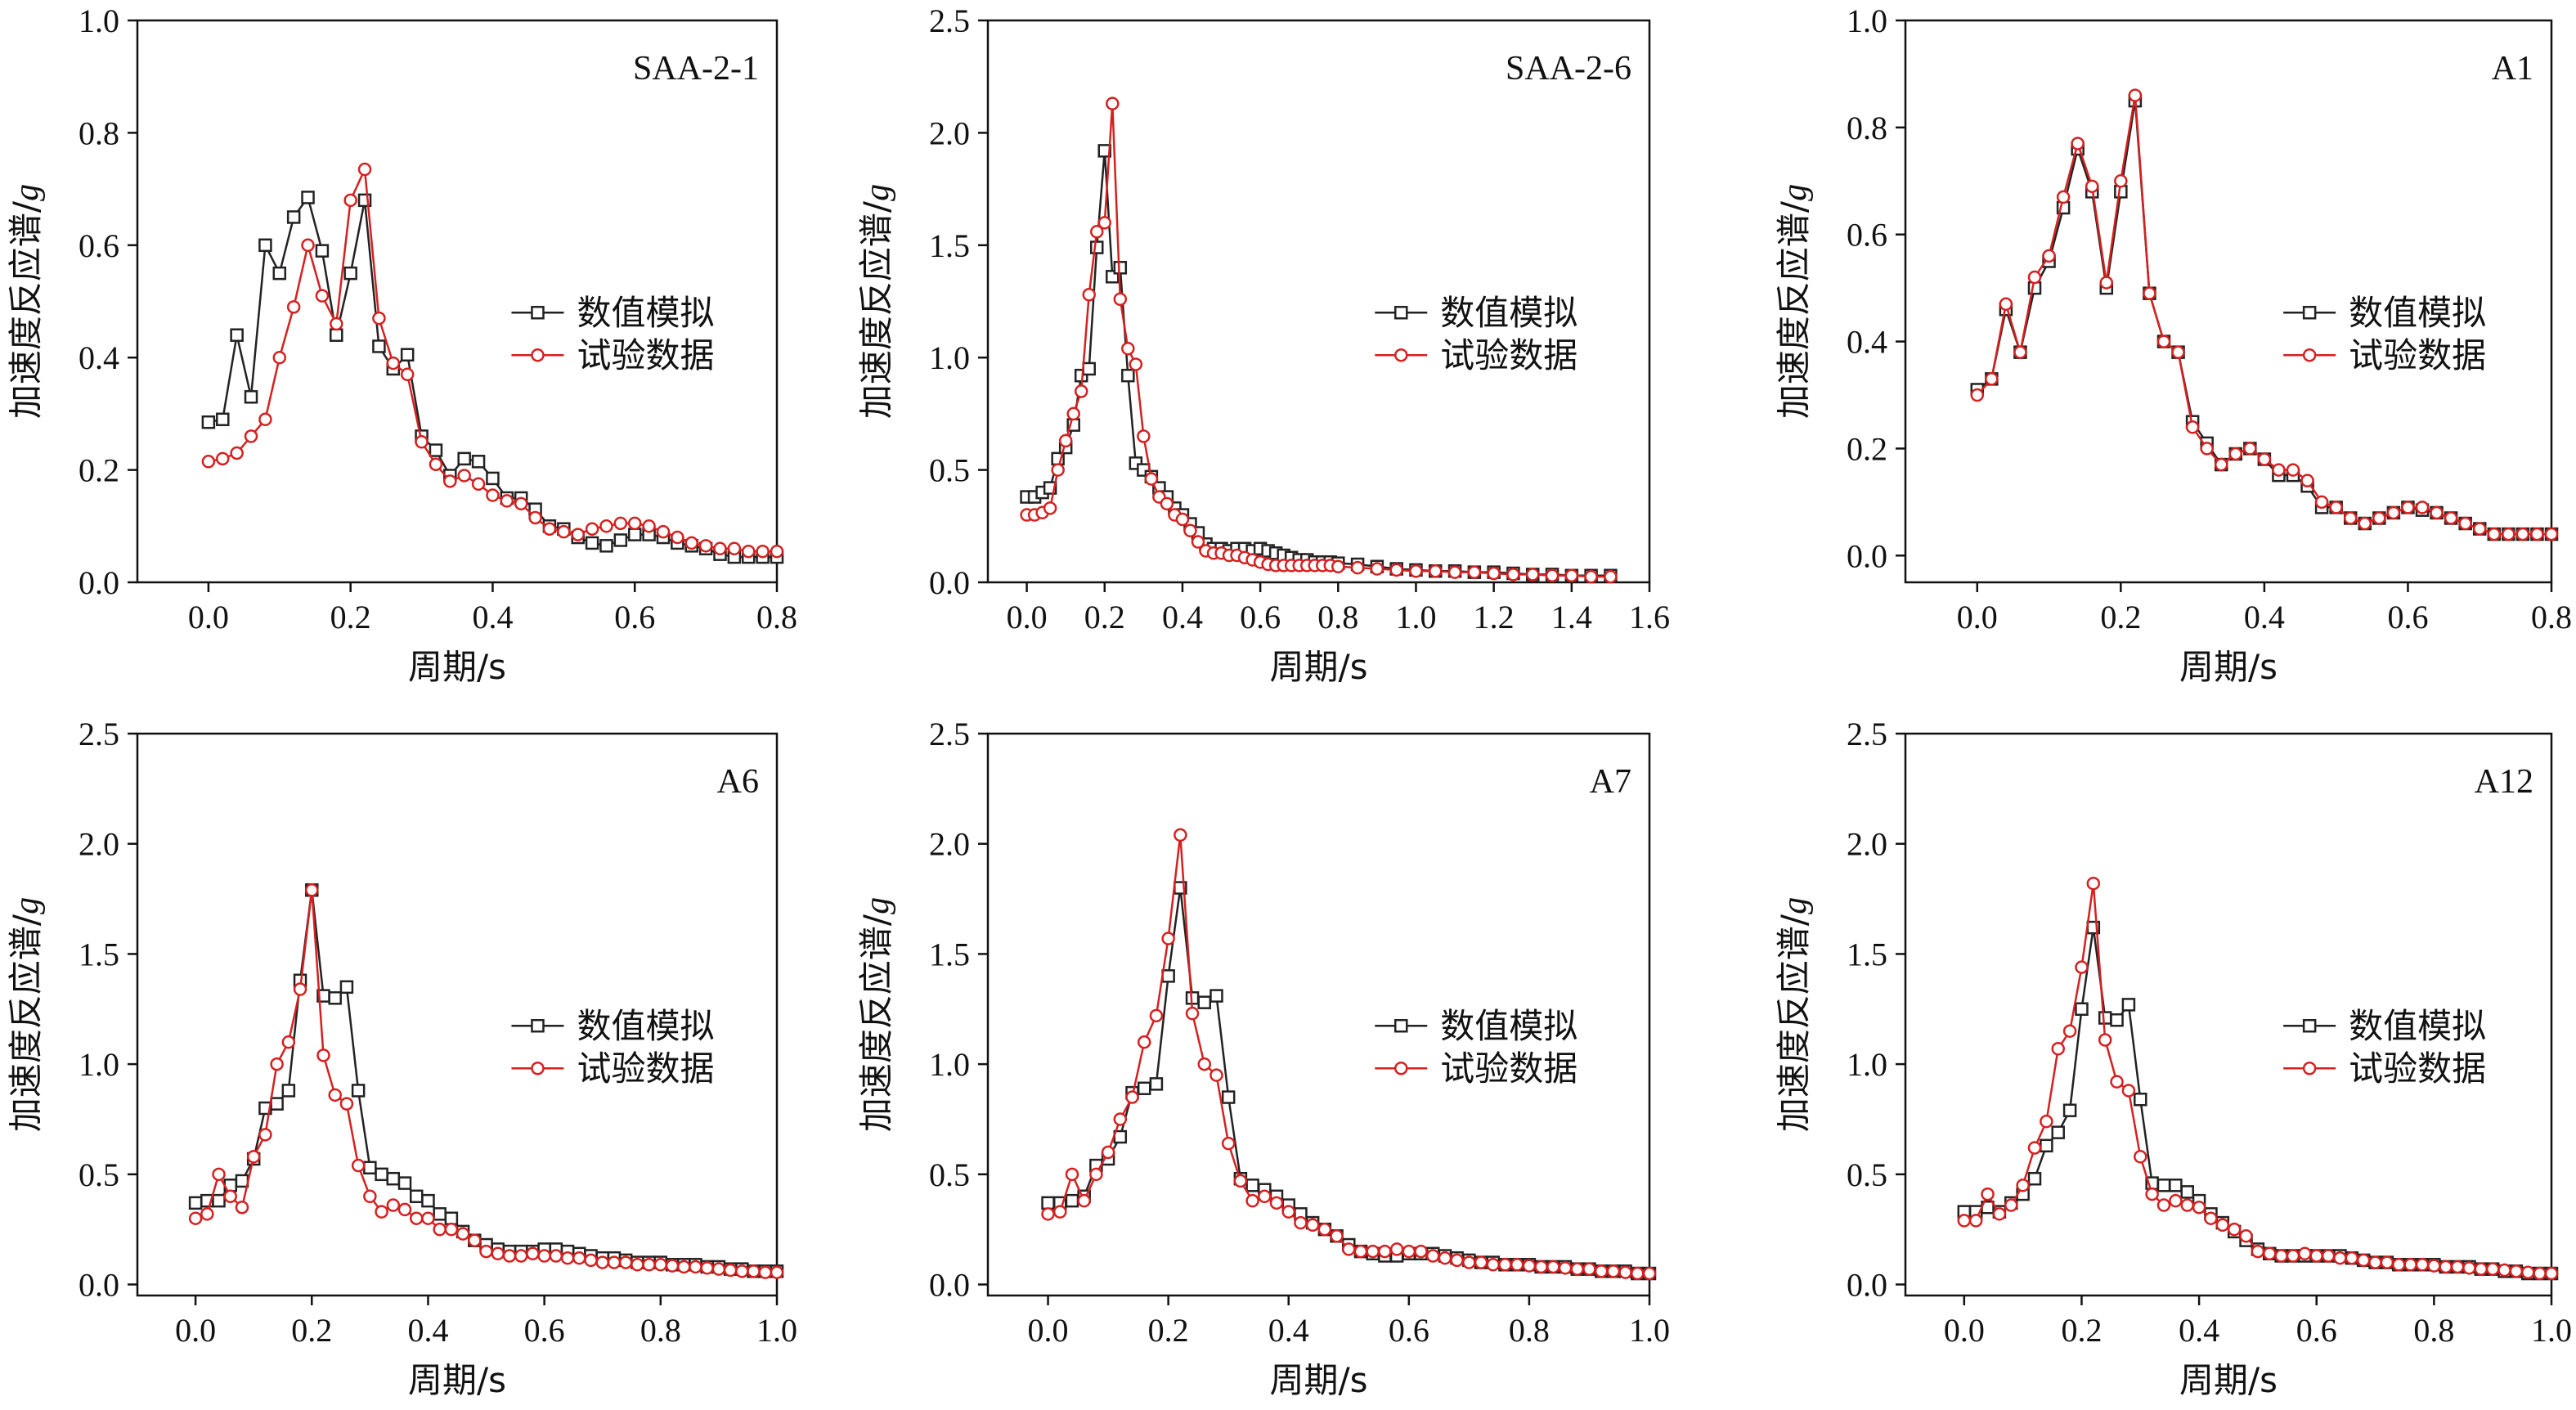 The height and width of the screenshot is (1410, 2576). Describe the element at coordinates (1794, 301) in the screenshot. I see `y-axis-title: 加速度反应谱/g` at that location.